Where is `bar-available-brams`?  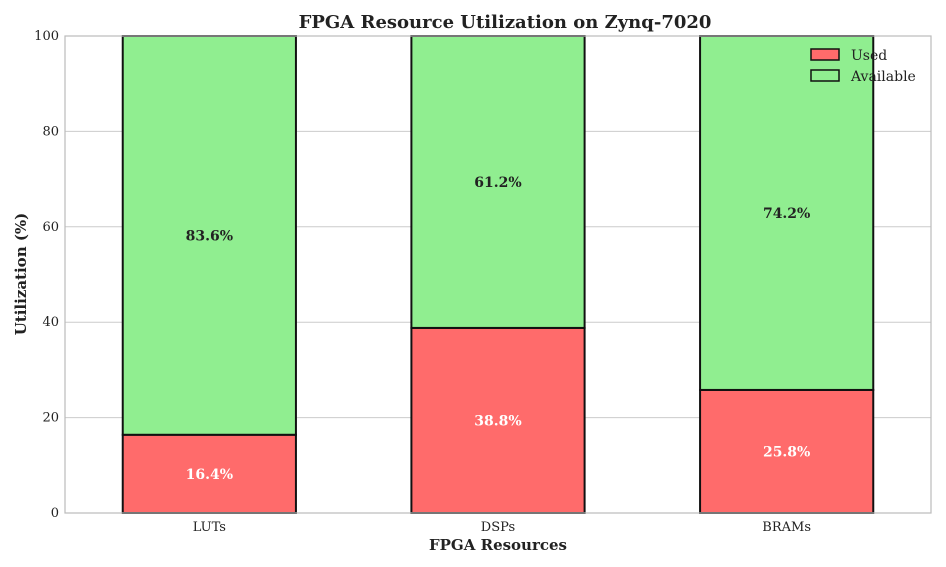
bar-available-brams is located at coordinates (787, 213).